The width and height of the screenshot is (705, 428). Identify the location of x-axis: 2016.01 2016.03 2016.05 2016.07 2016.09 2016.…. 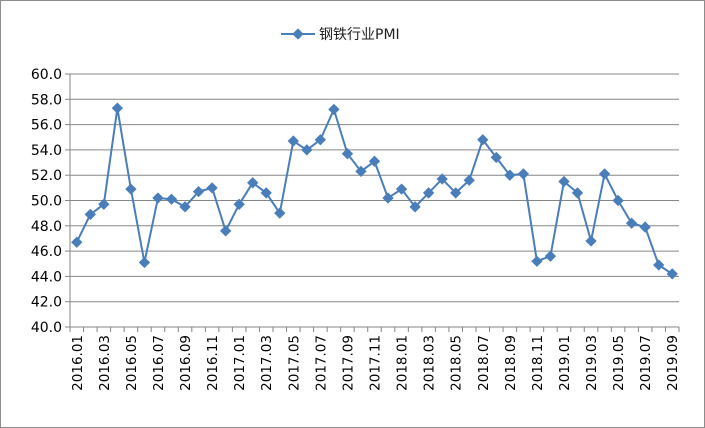
(375, 358).